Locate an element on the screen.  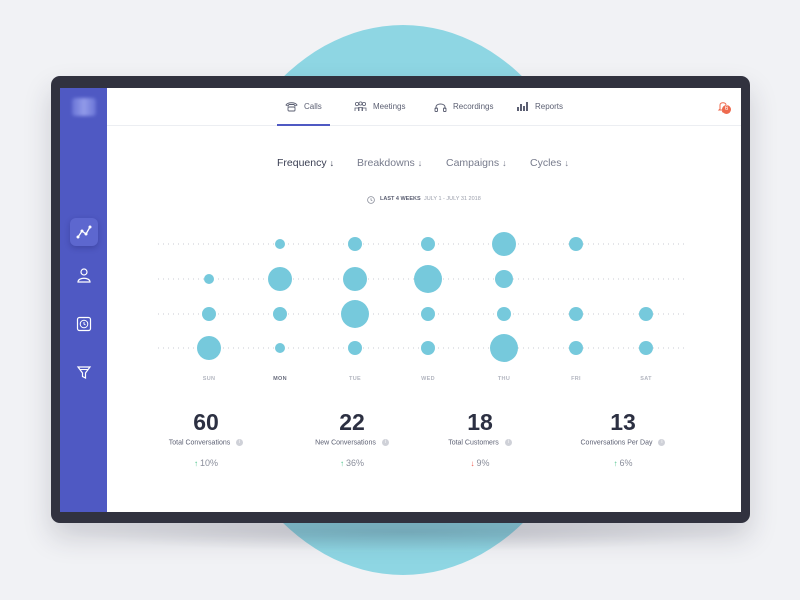
people-icon is located at coordinates (360, 106).